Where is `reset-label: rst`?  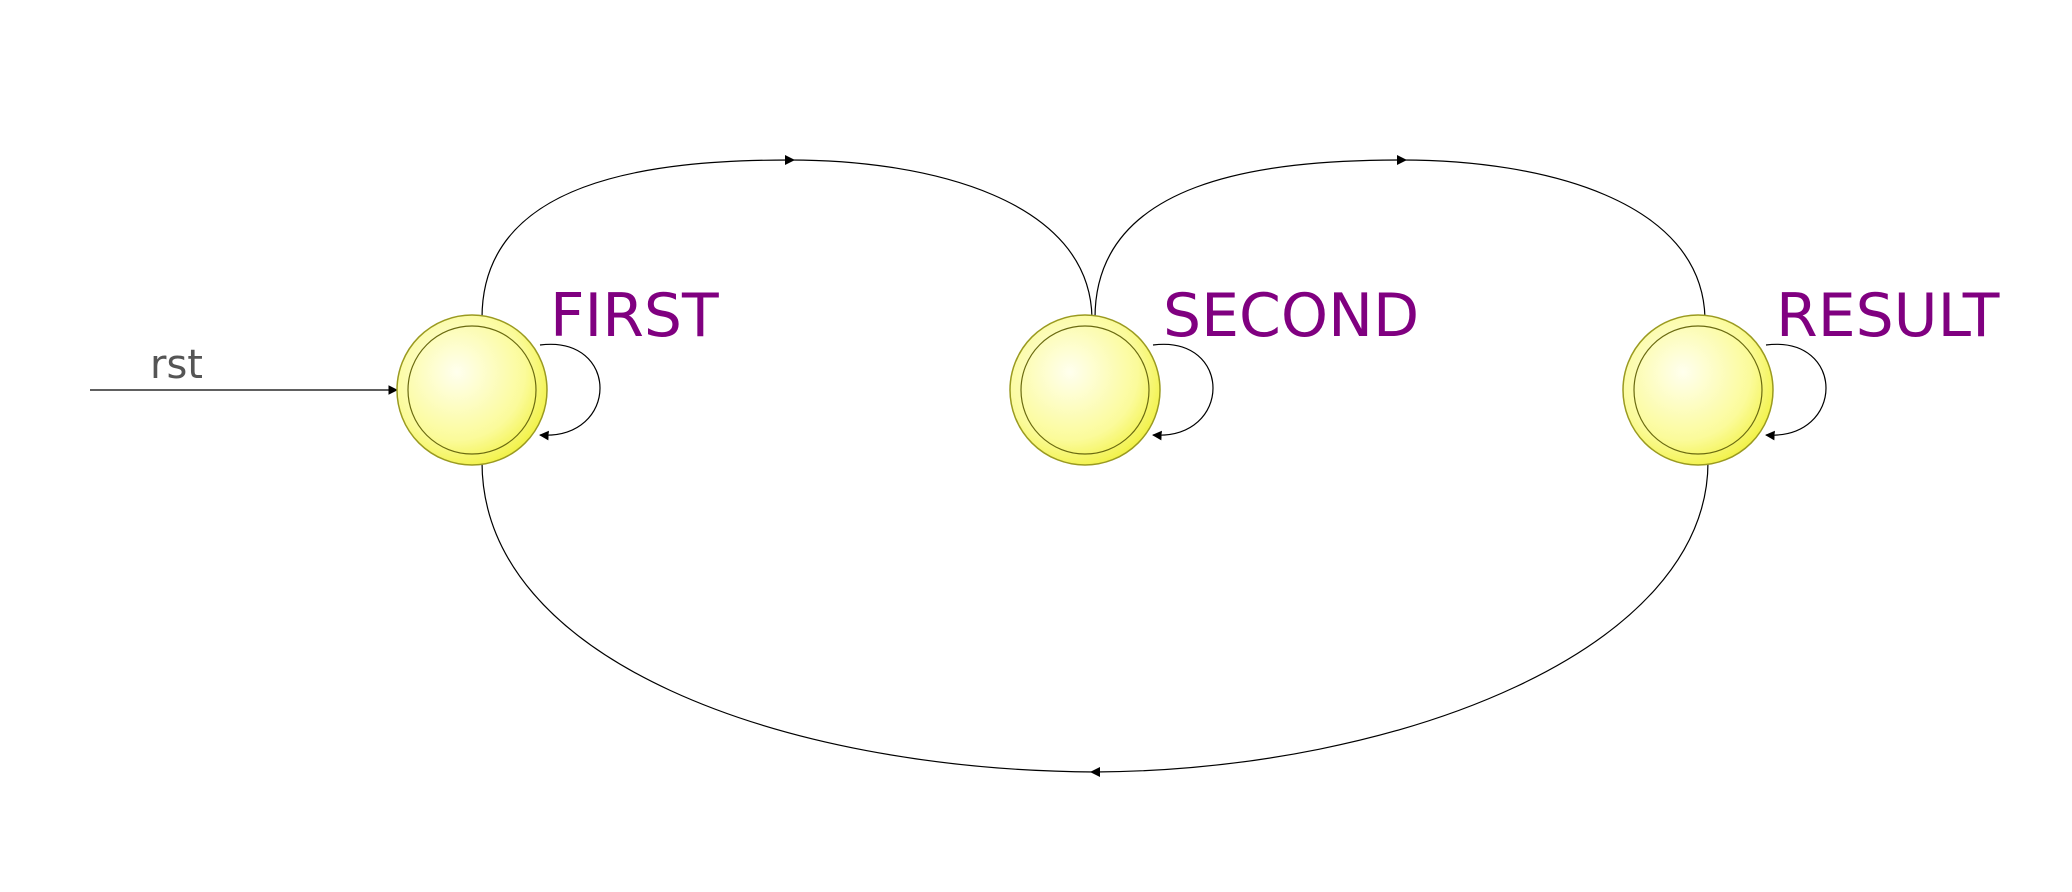 reset-label: rst is located at coordinates (176, 365).